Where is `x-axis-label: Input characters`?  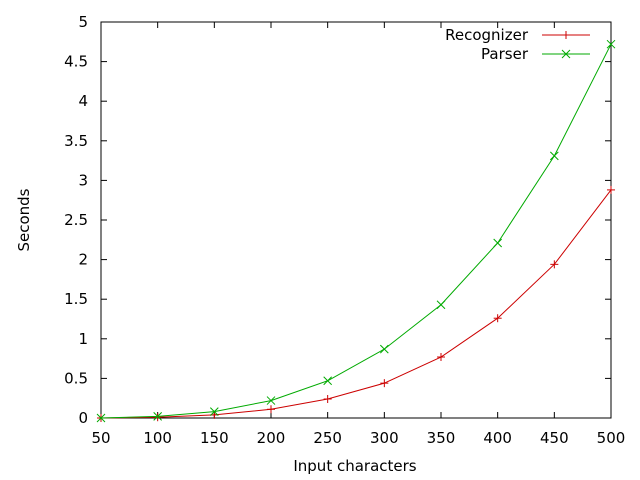 x-axis-label: Input characters is located at coordinates (354, 466).